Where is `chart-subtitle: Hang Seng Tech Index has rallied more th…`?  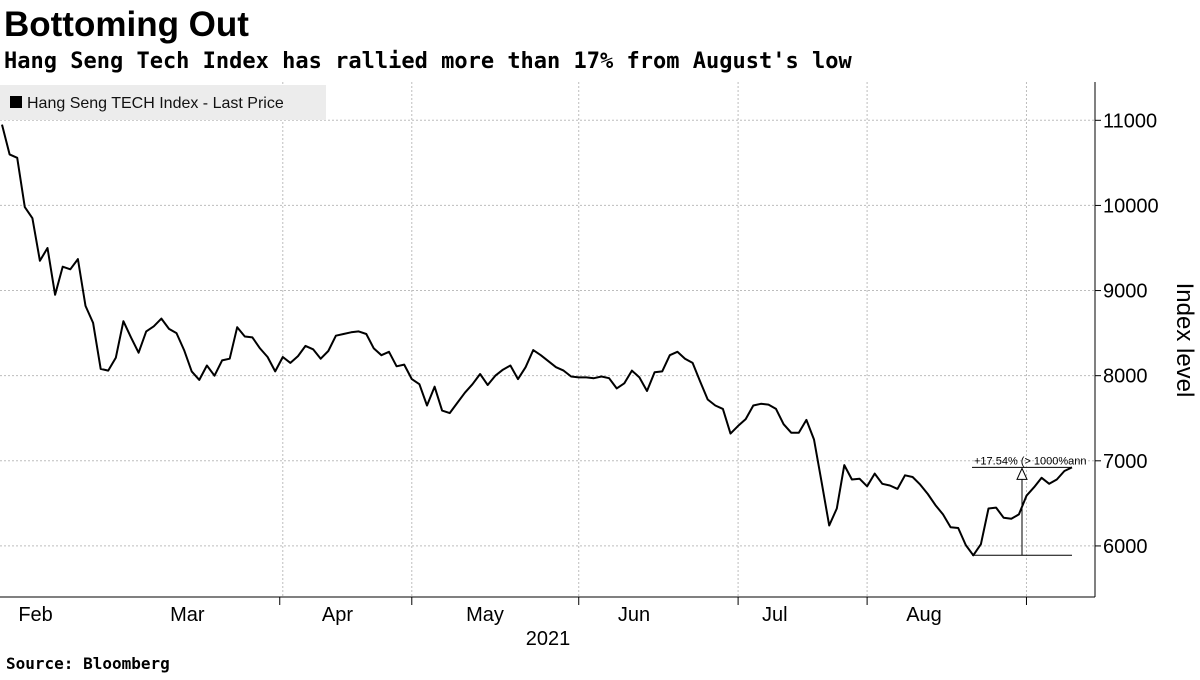 chart-subtitle: Hang Seng Tech Index has rallied more th… is located at coordinates (428, 61).